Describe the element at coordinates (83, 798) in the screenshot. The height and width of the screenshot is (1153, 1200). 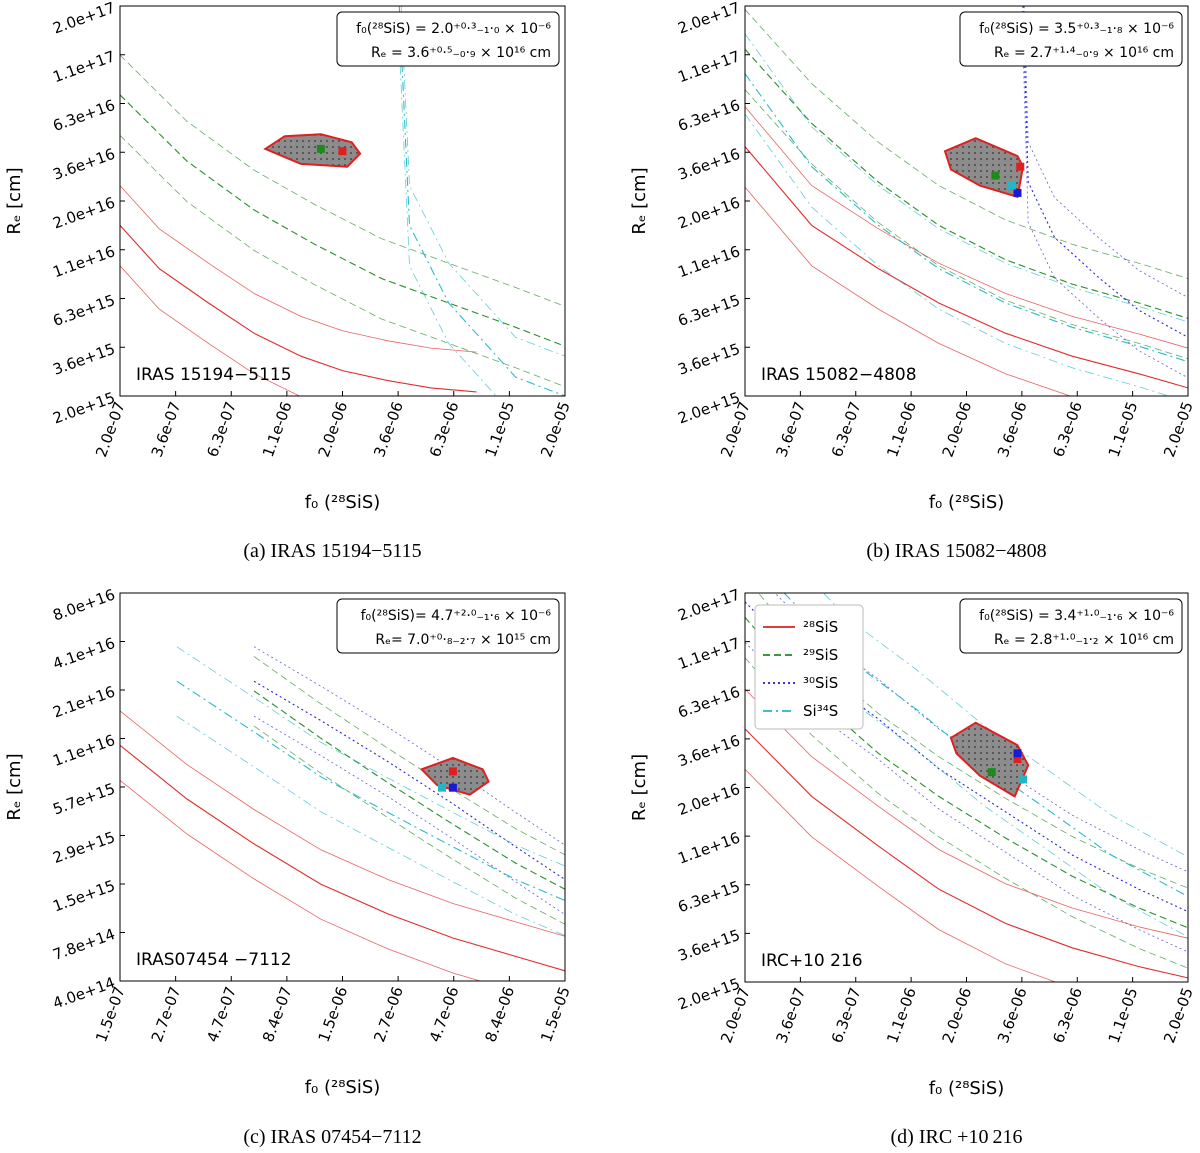
I see `y-tick-label: 5.7e+15` at that location.